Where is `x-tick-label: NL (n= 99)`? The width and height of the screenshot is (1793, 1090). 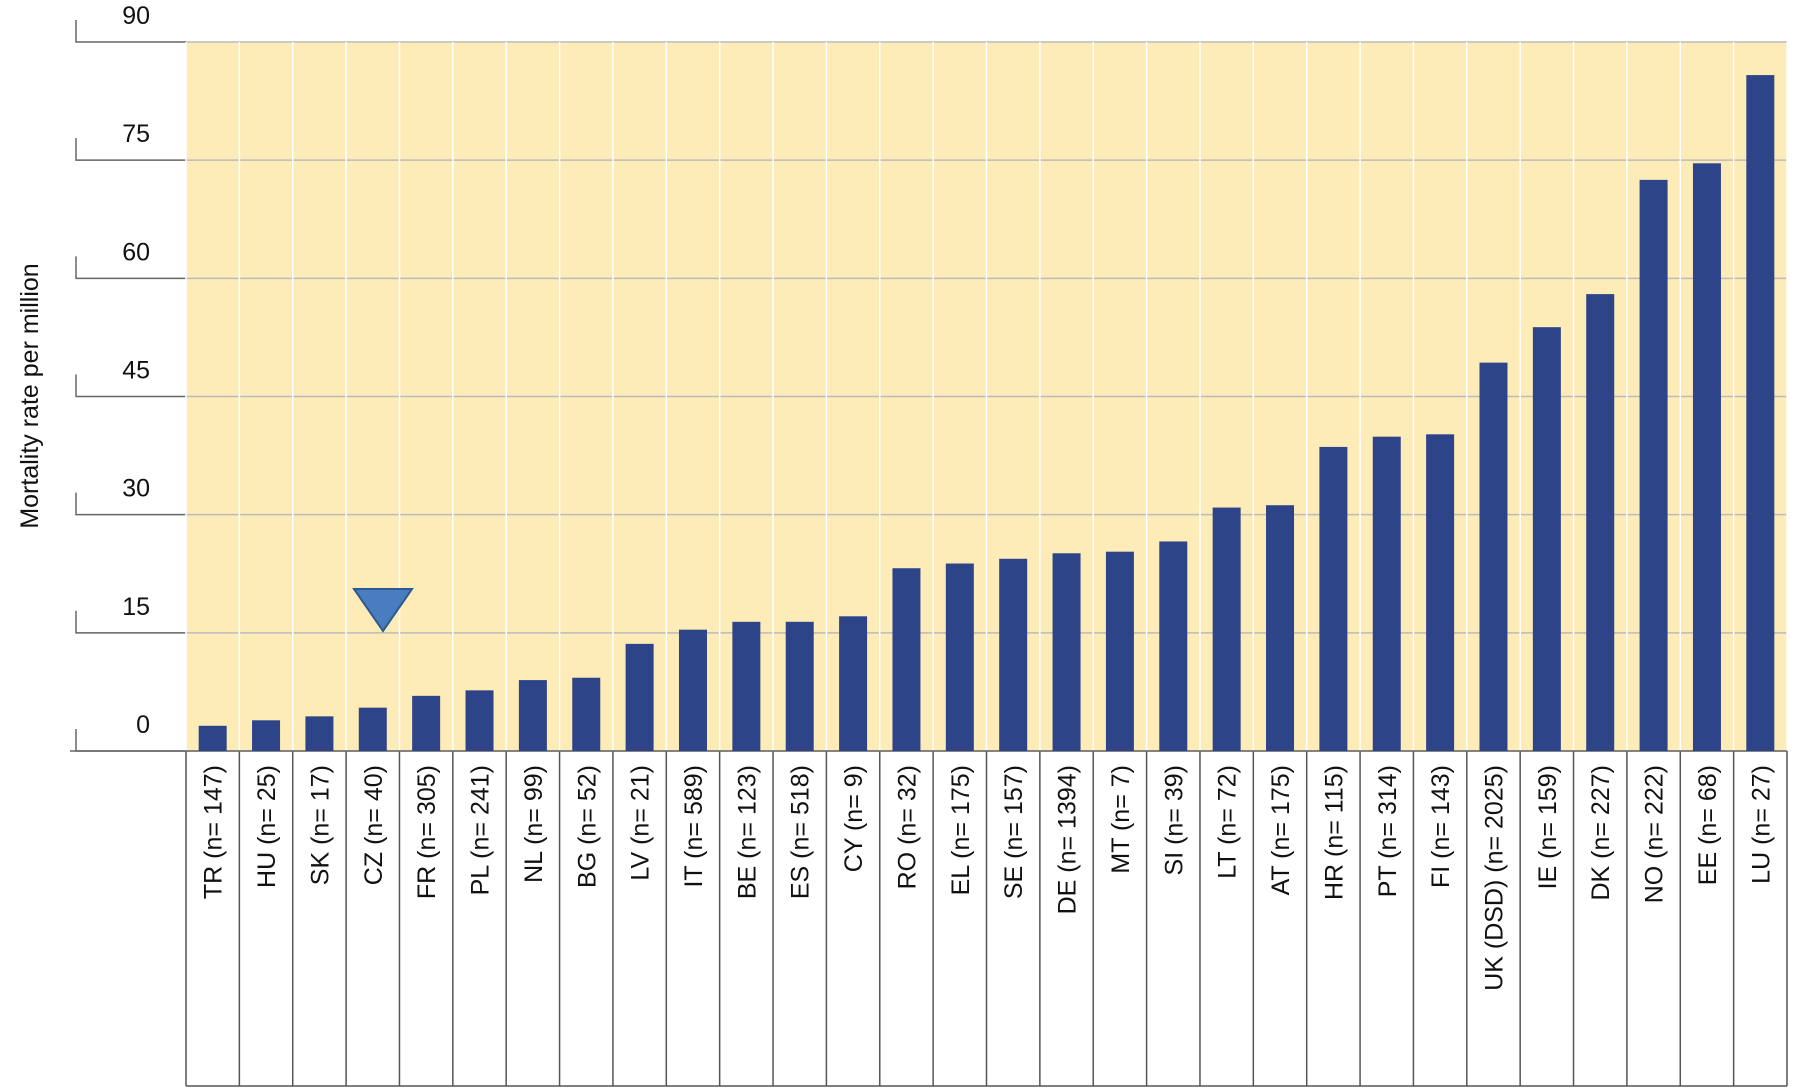 x-tick-label: NL (n= 99) is located at coordinates (534, 824).